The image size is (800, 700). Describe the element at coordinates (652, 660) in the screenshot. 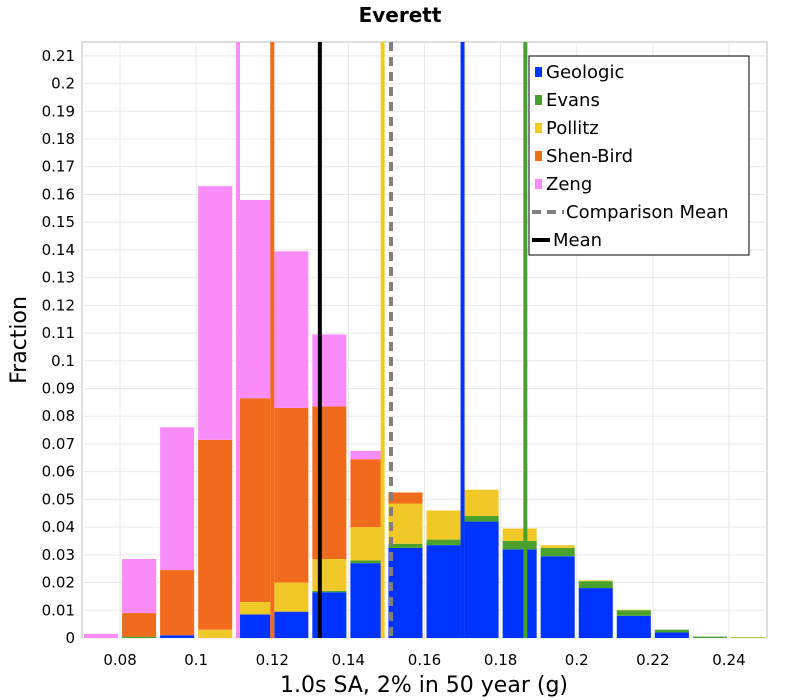

I see `x-tick-label: 0.22` at that location.